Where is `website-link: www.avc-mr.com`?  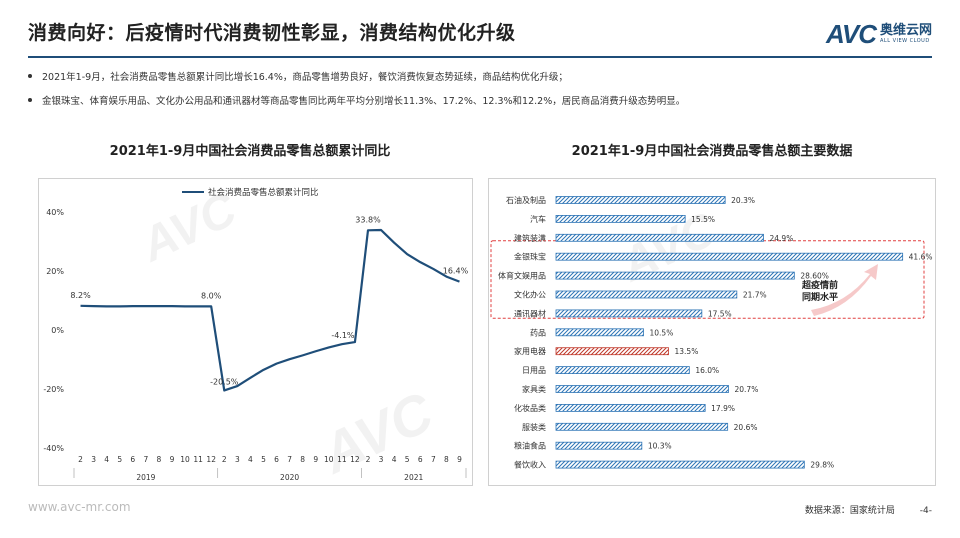 website-link: www.avc-mr.com is located at coordinates (79, 507).